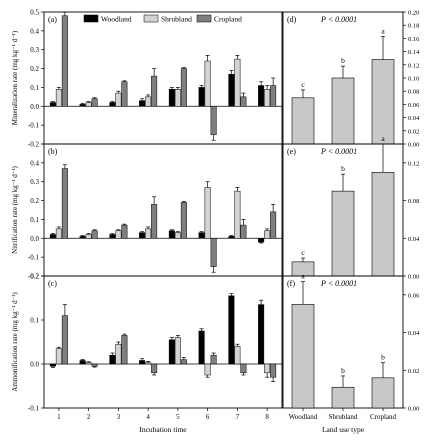 The image size is (448, 441). What do you see at coordinates (163, 429) in the screenshot?
I see `x-axis-label: Incubation time` at bounding box center [163, 429].